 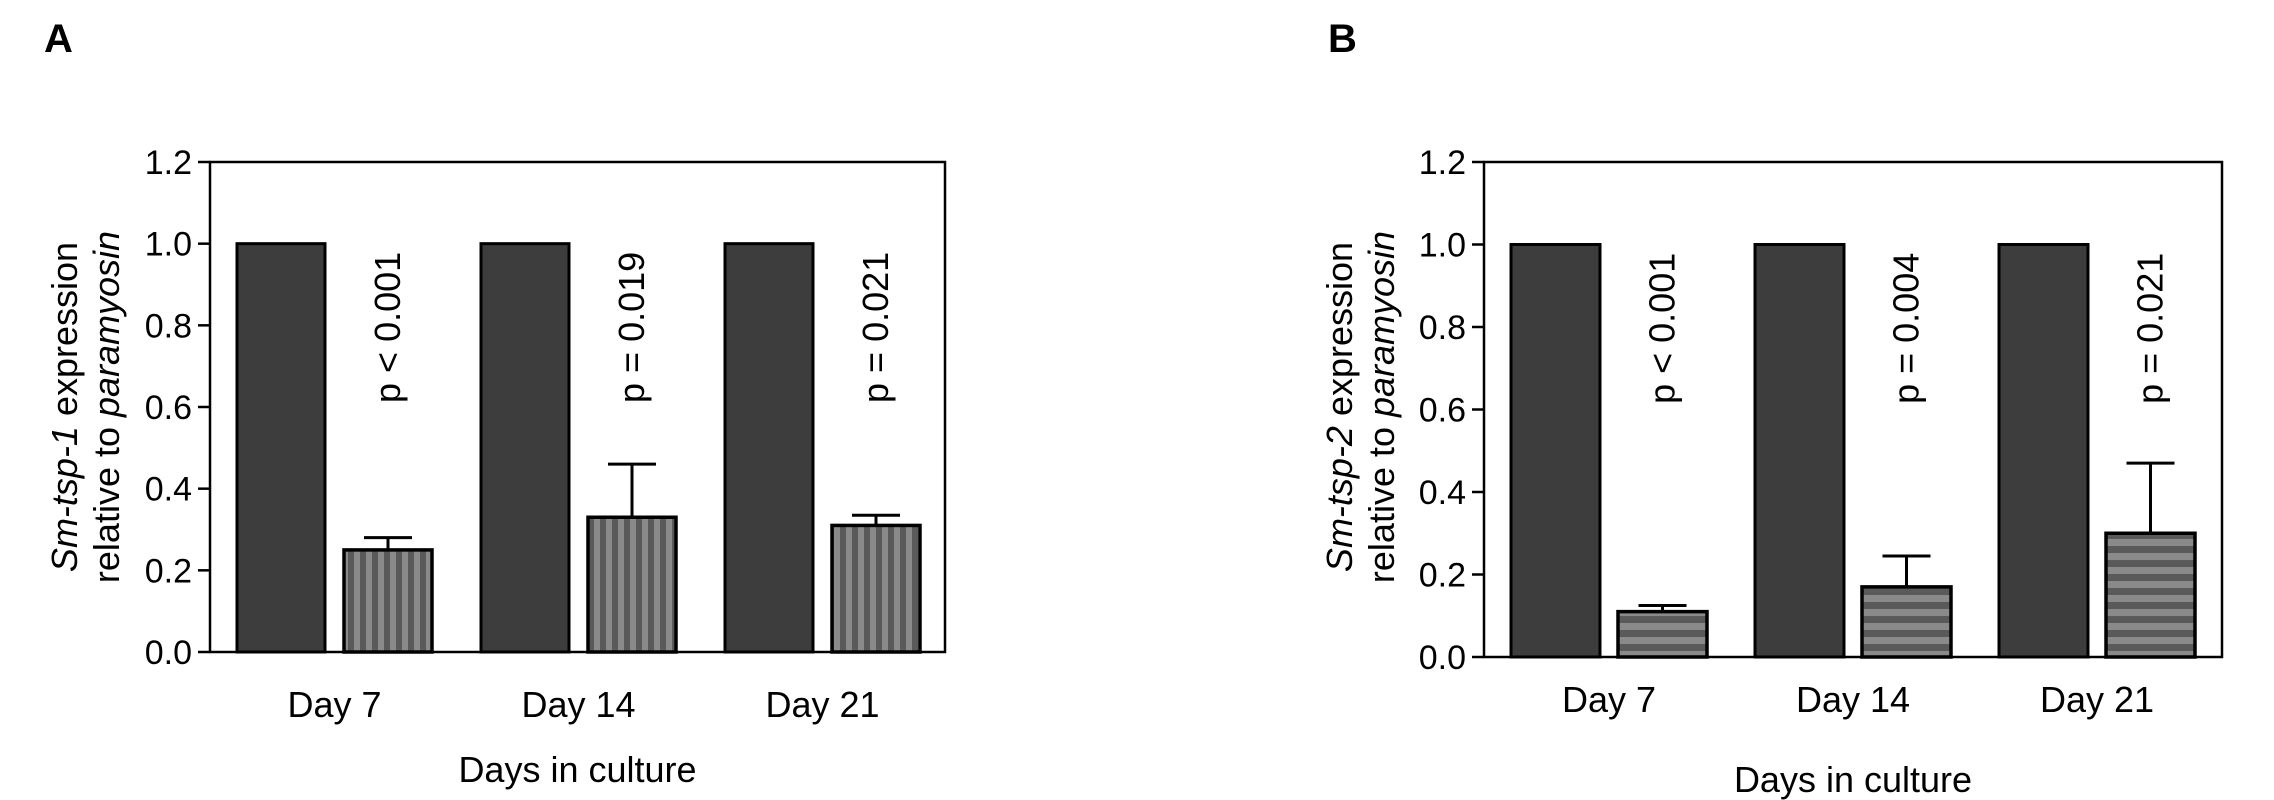 What do you see at coordinates (64, 499) in the screenshot?
I see `y-axis-title-italic: Sm-tsp-1` at bounding box center [64, 499].